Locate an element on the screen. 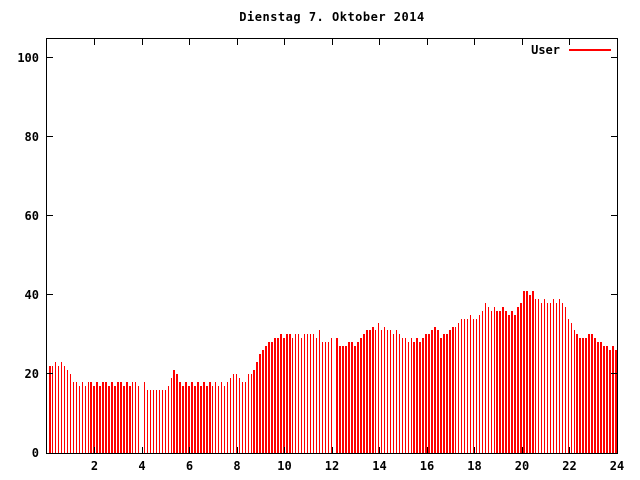 The height and width of the screenshot is (480, 640). x-tick-label: 18 is located at coordinates (474, 466).